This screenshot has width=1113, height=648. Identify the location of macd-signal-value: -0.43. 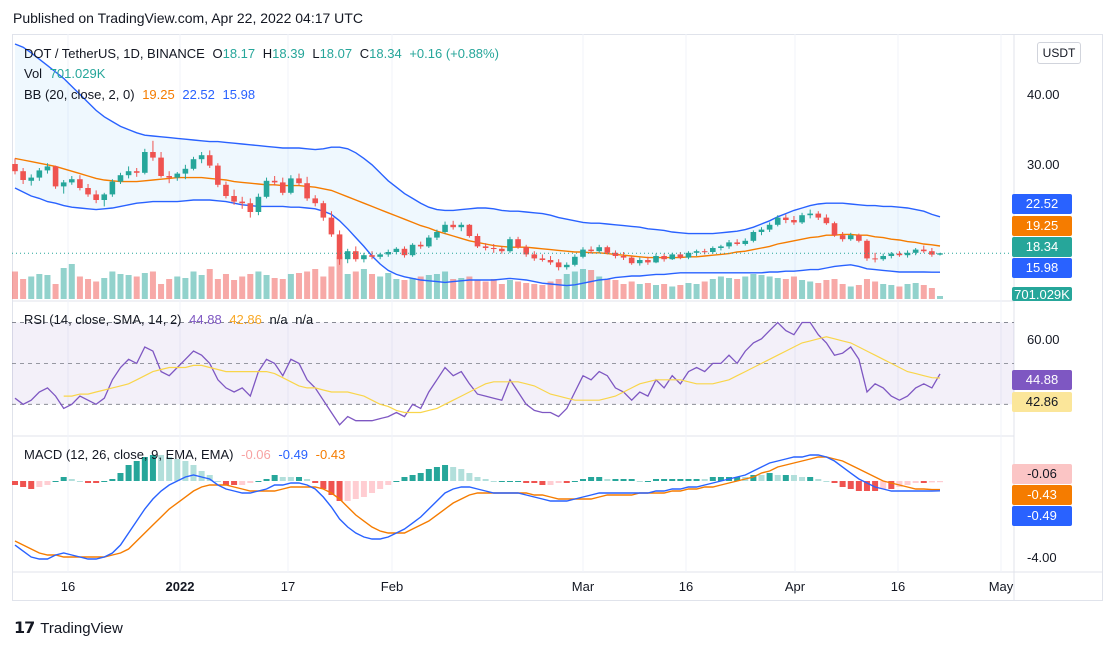
(330, 454).